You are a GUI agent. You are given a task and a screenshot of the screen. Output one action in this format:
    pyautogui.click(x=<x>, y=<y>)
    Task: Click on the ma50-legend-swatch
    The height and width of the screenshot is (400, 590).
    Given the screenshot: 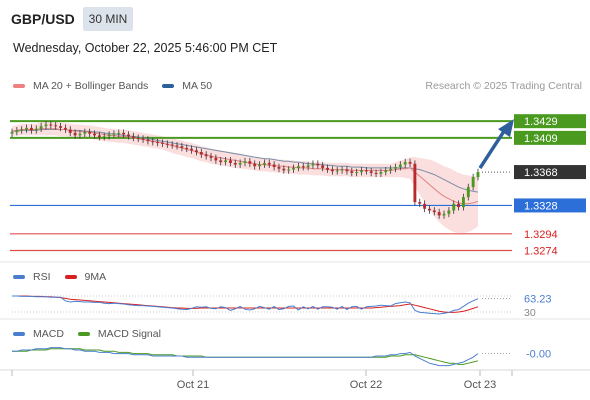 What is the action you would take?
    pyautogui.click(x=168, y=86)
    